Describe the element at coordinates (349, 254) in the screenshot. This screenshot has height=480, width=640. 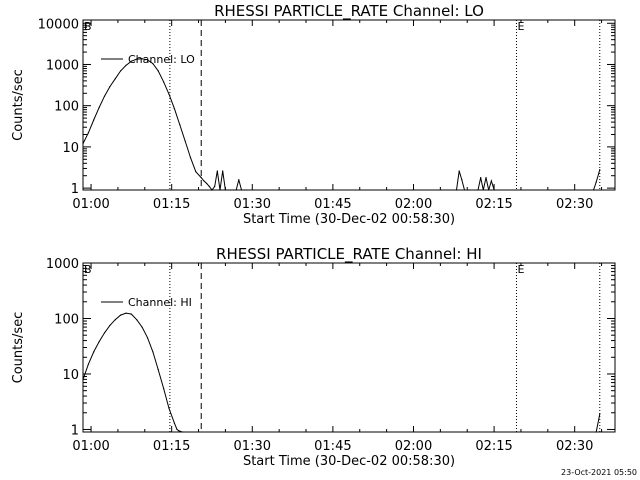
I see `chart-title: RHESSI PARTICLE_RATE Channel: HI` at that location.